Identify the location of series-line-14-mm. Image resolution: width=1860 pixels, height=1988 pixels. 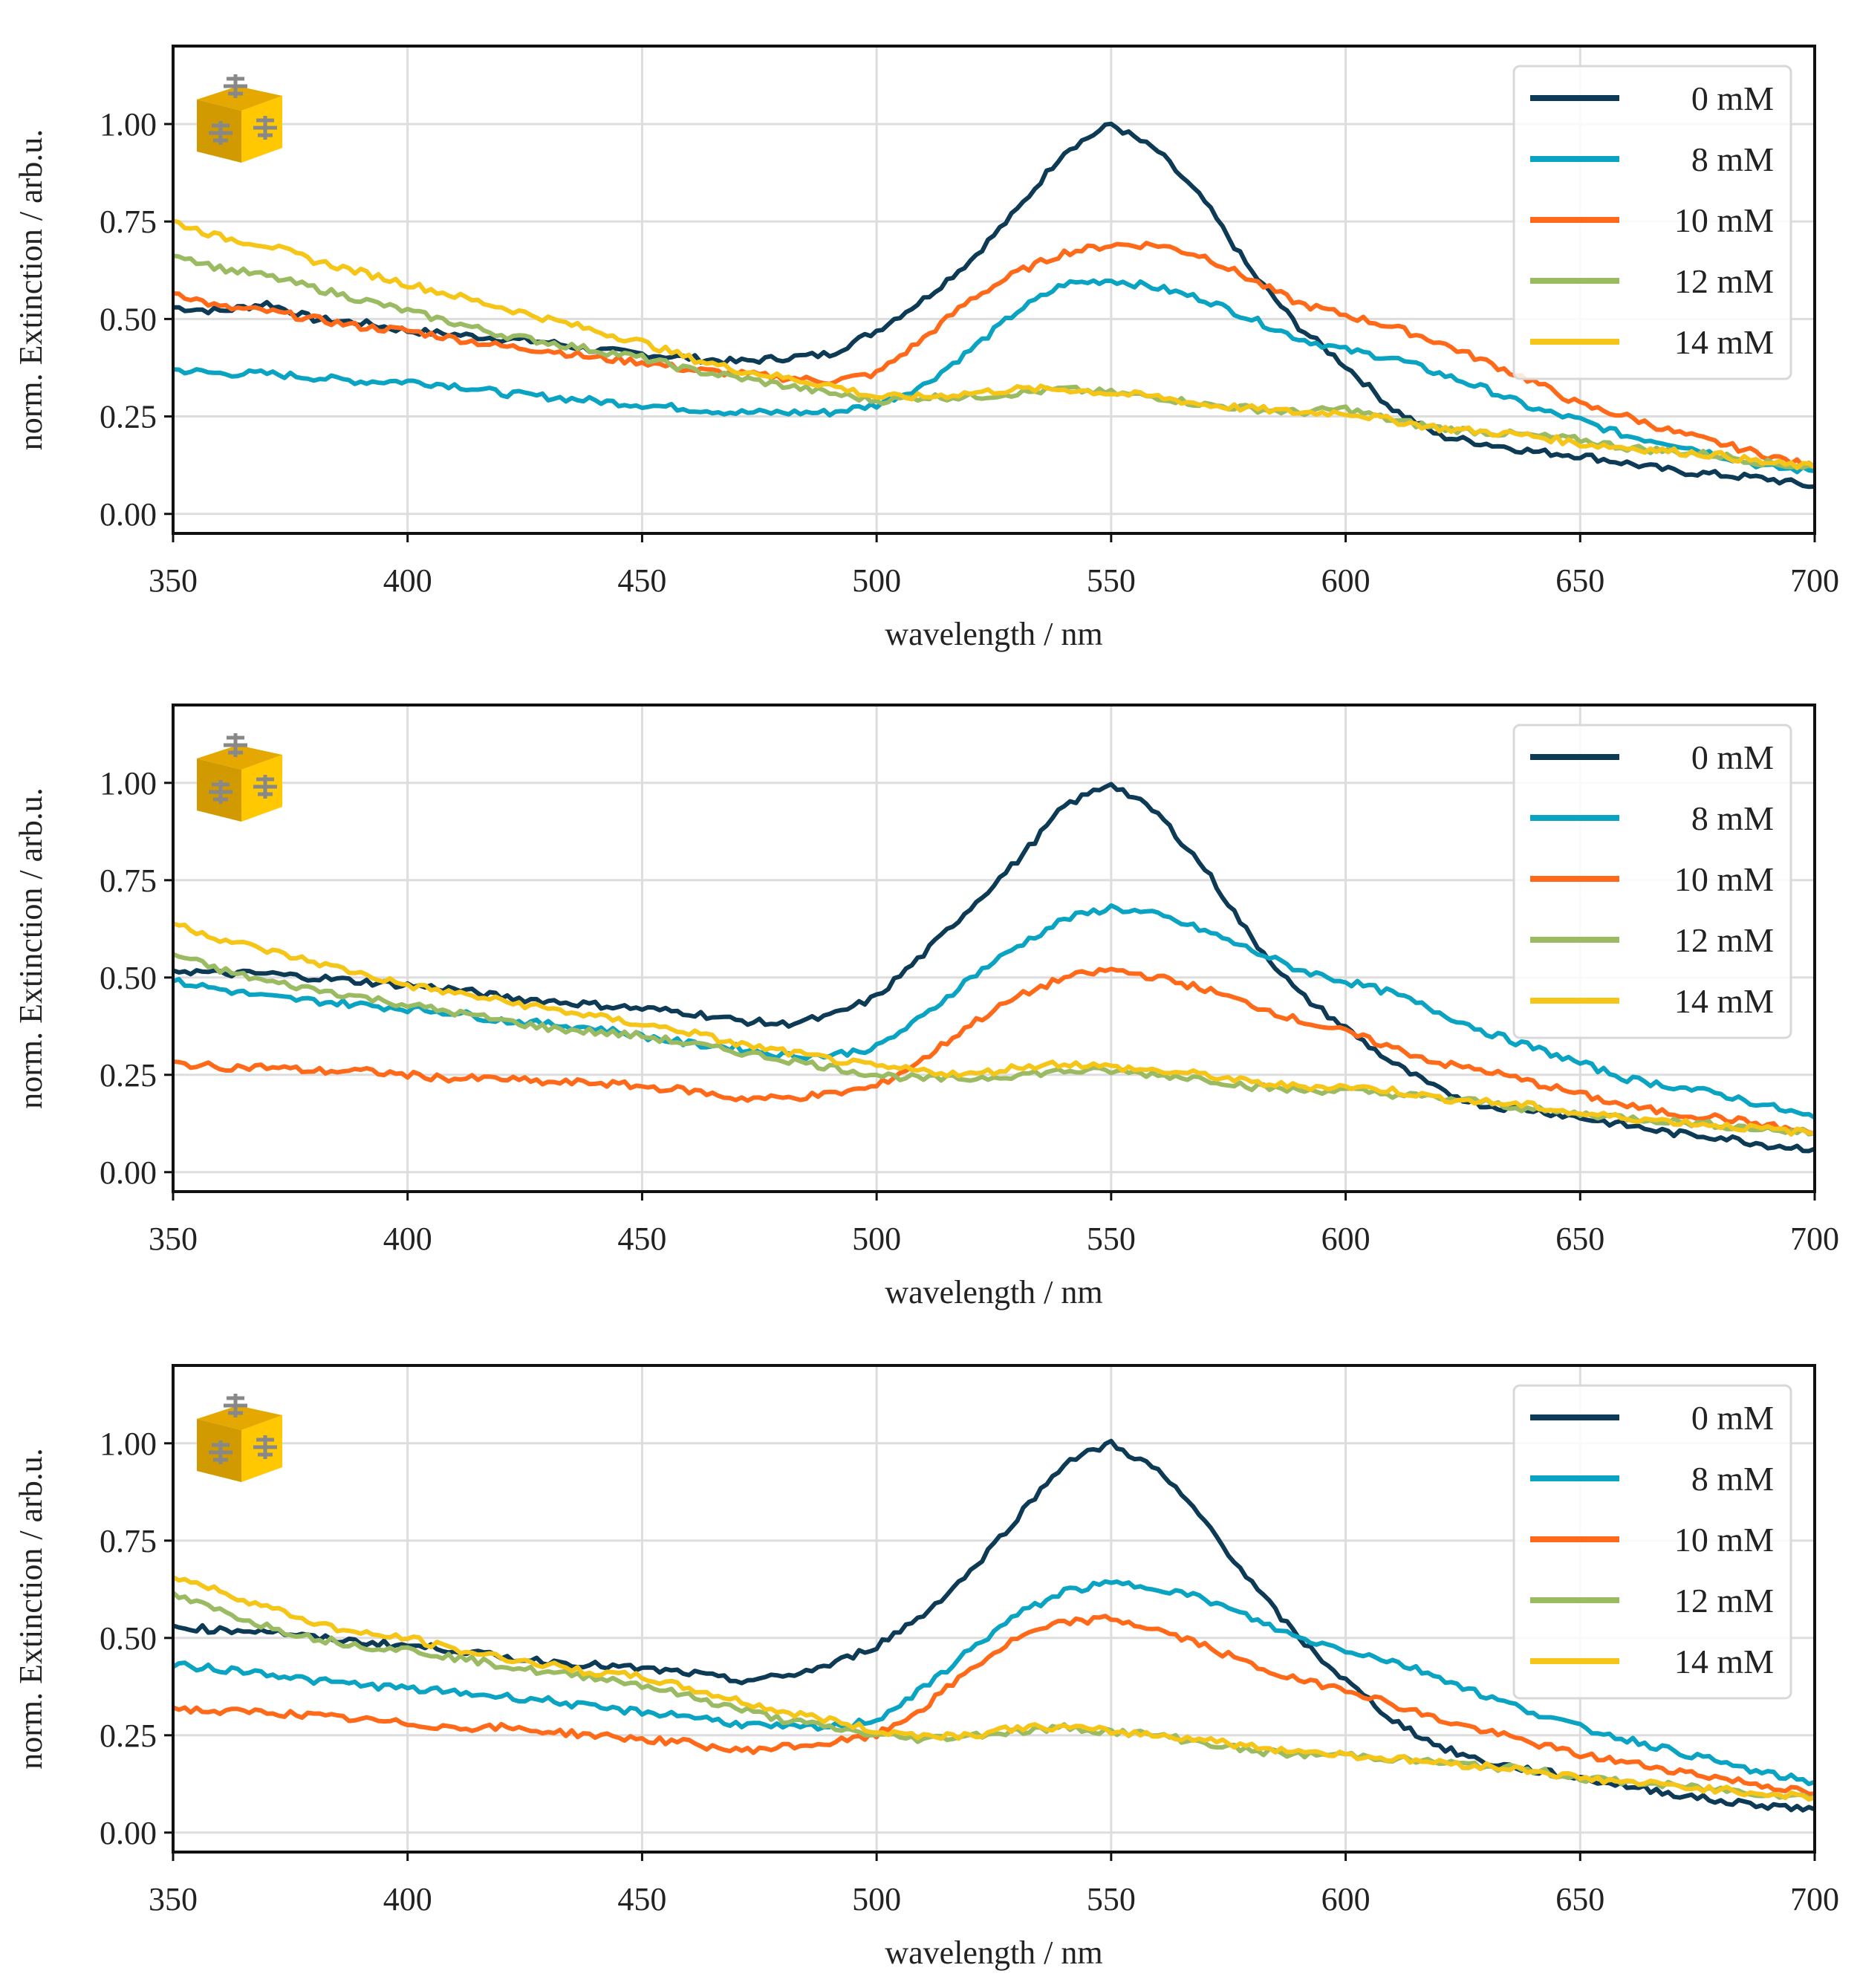
(994, 1688).